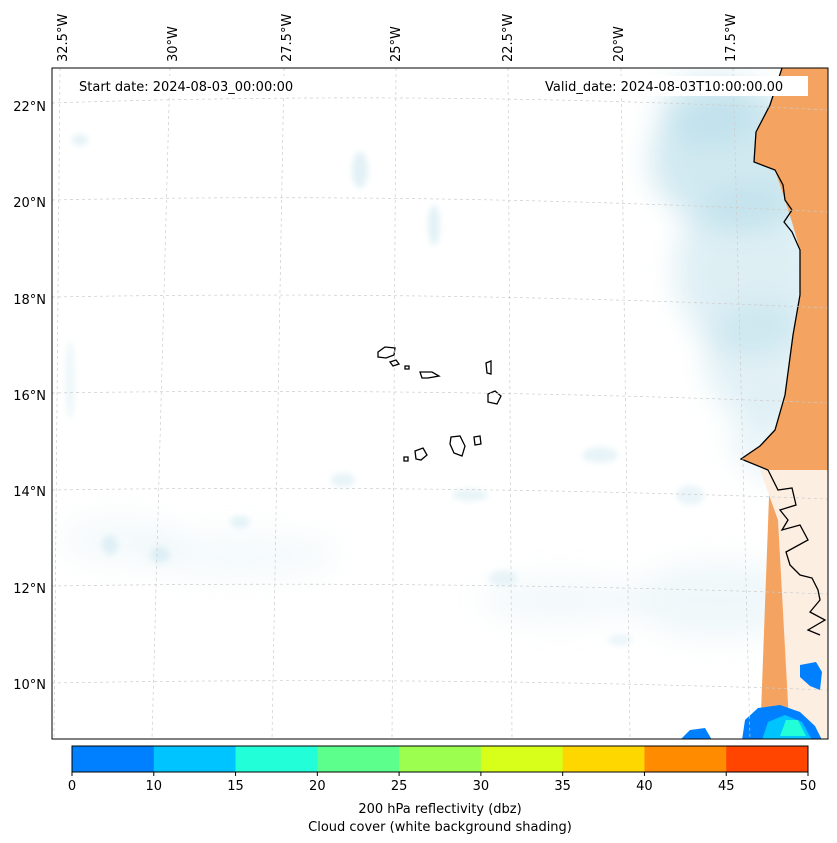 Image resolution: width=837 pixels, height=843 pixels. I want to click on lat-label: 18°N, so click(29, 300).